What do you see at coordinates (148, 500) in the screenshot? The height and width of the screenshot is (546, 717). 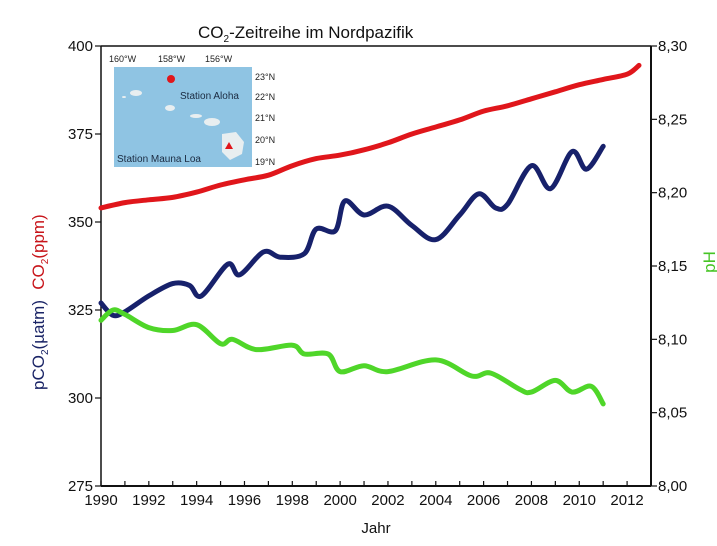 I see `x-tick-label: 1992` at bounding box center [148, 500].